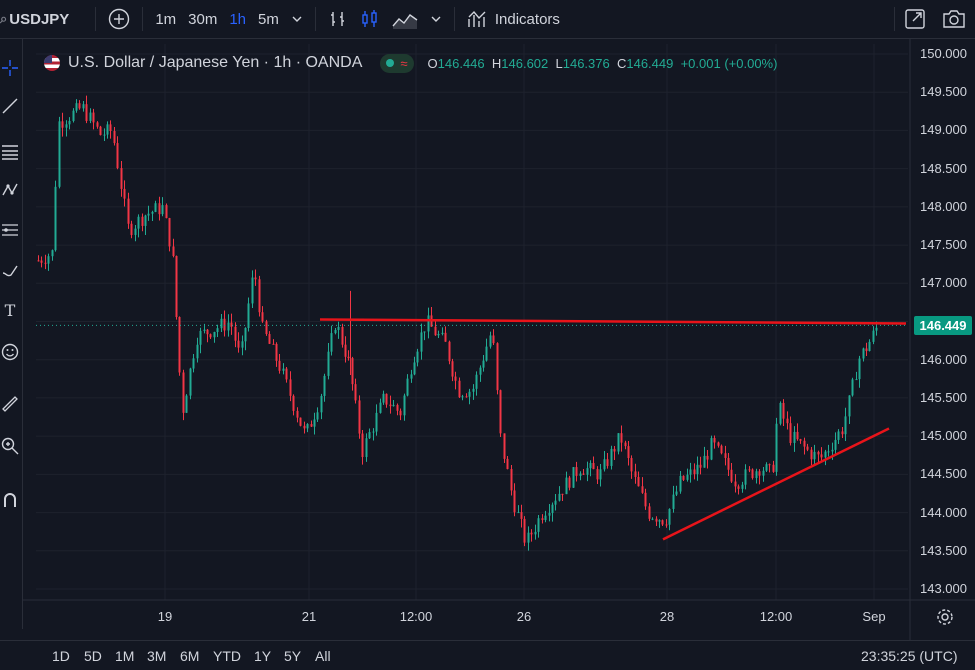 The width and height of the screenshot is (975, 670). What do you see at coordinates (370, 19) in the screenshot?
I see `candles-style-button` at bounding box center [370, 19].